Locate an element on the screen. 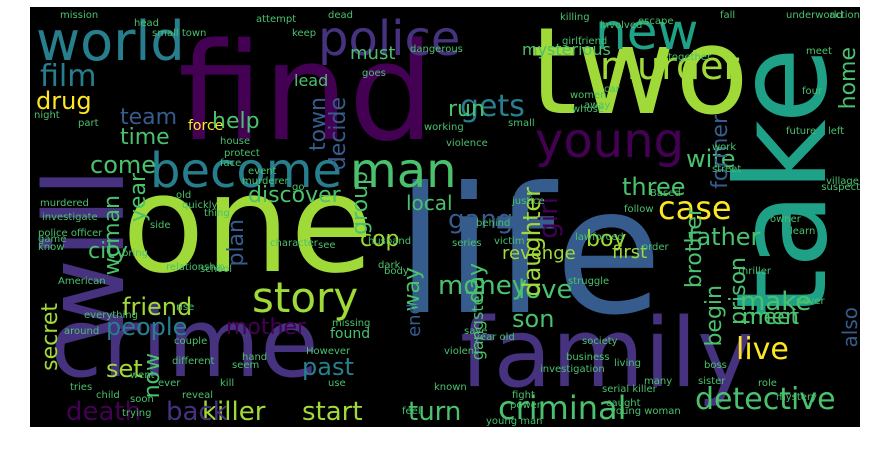 Image resolution: width=886 pixels, height=451 pixels. cloud-word: friend is located at coordinates (157, 307).